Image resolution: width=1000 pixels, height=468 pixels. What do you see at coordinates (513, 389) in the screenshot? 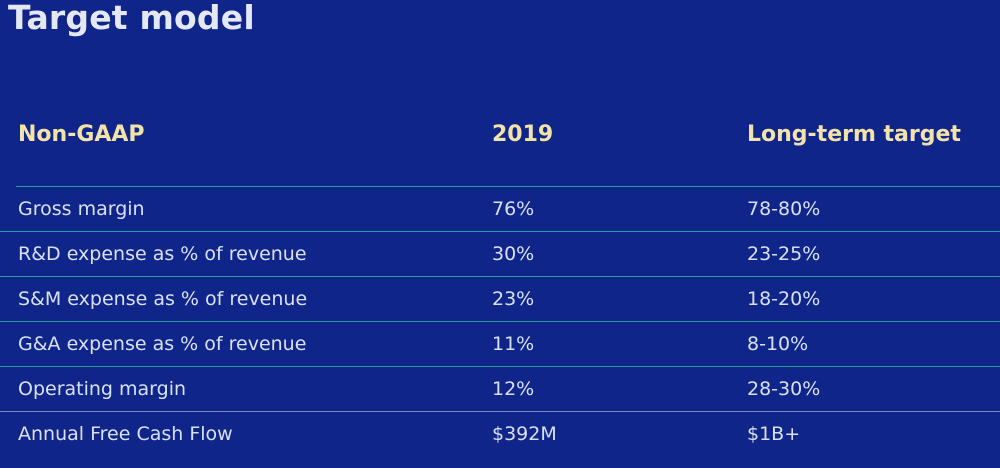
I see `row-value-2019: 12%` at bounding box center [513, 389].